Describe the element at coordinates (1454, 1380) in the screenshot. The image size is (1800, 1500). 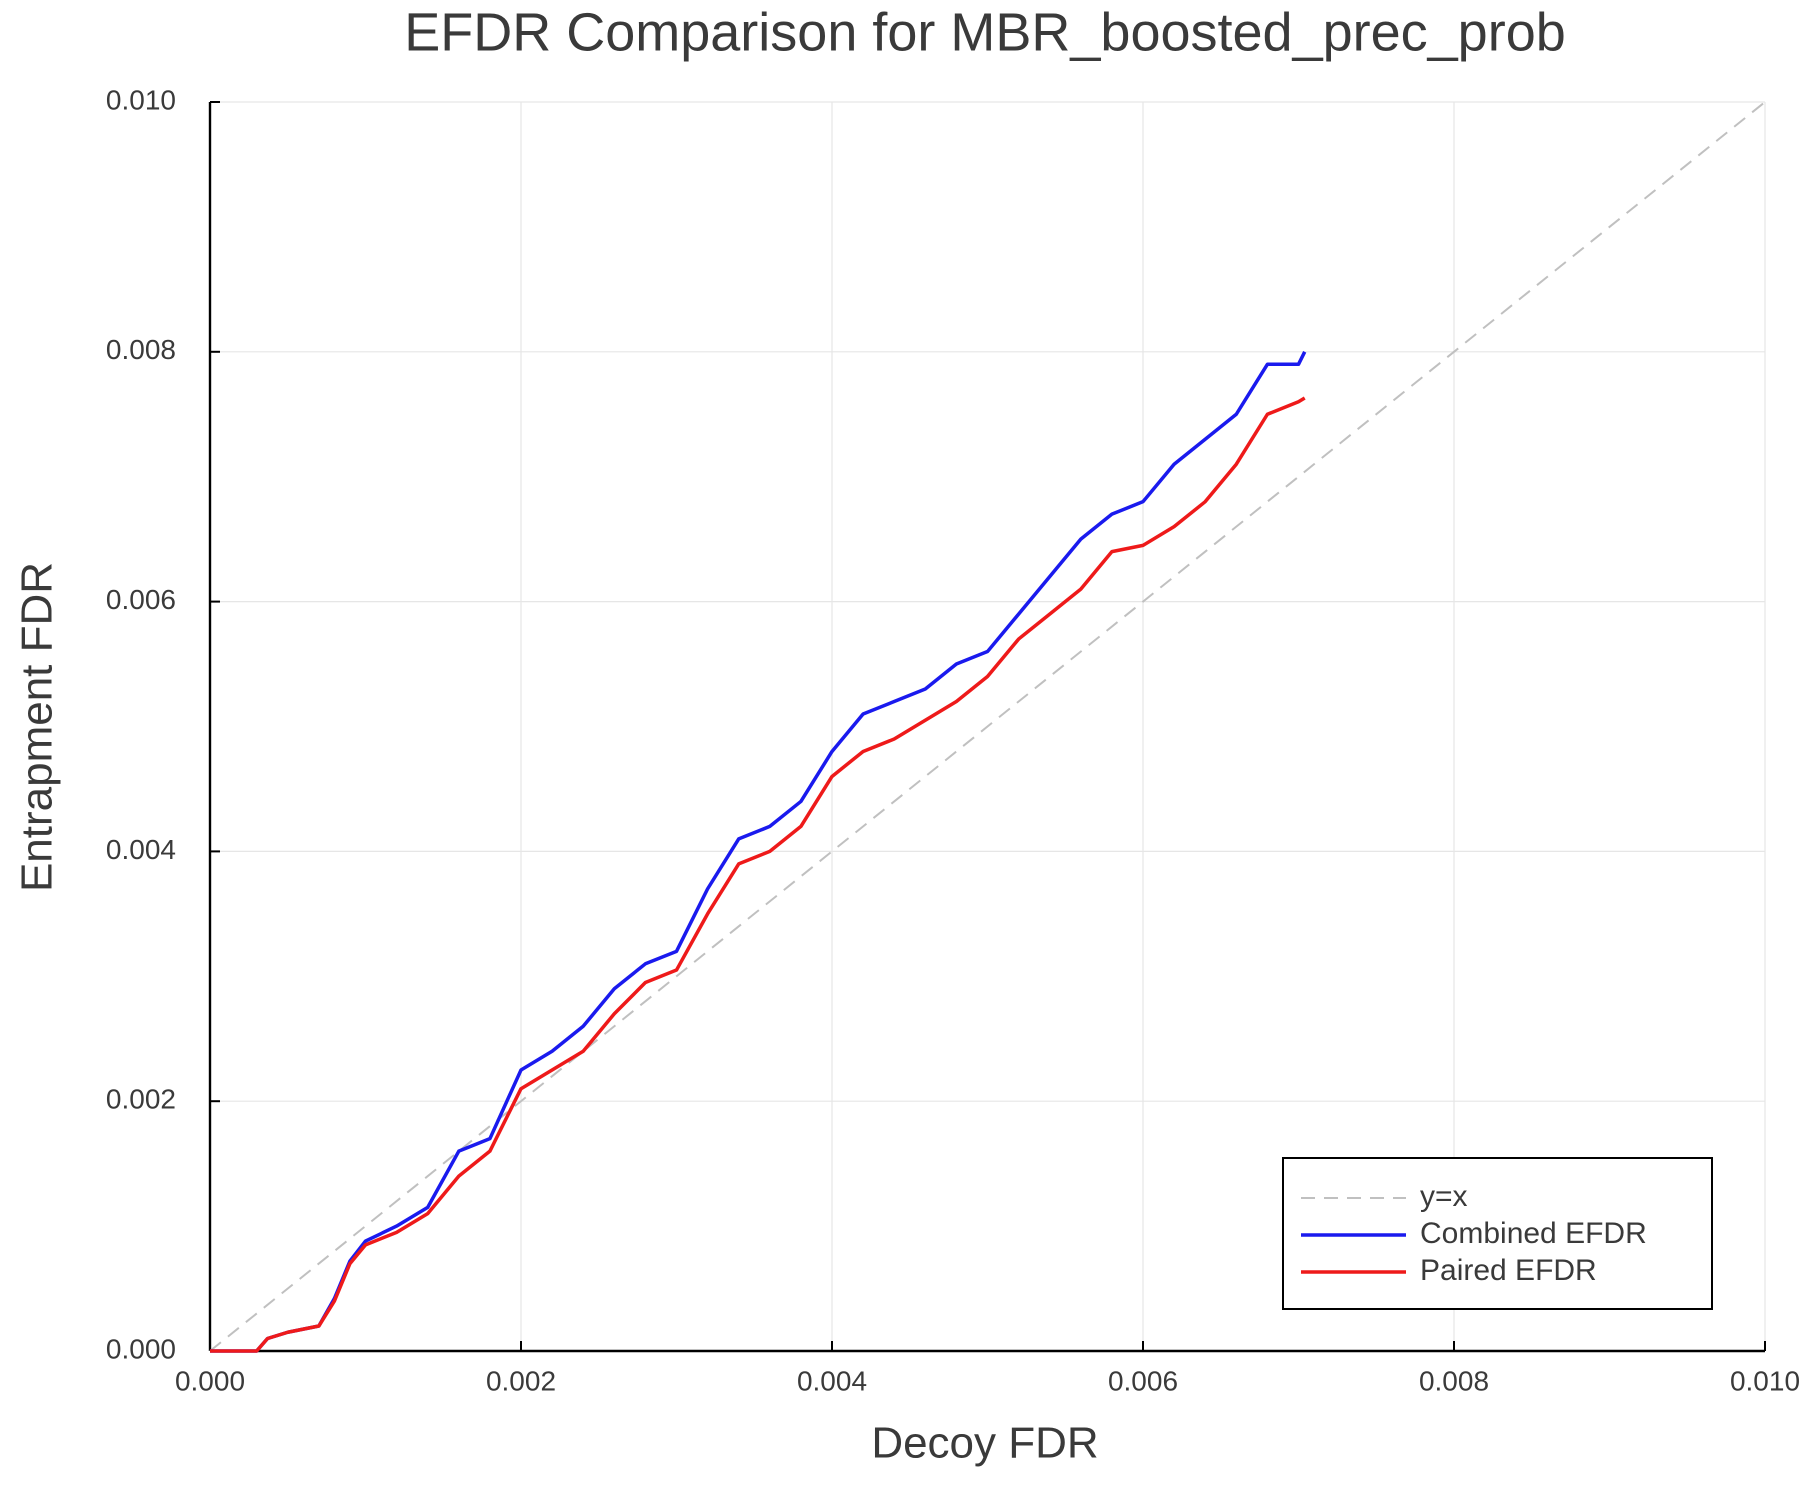
I see `x-tick-label: 0.008` at that location.